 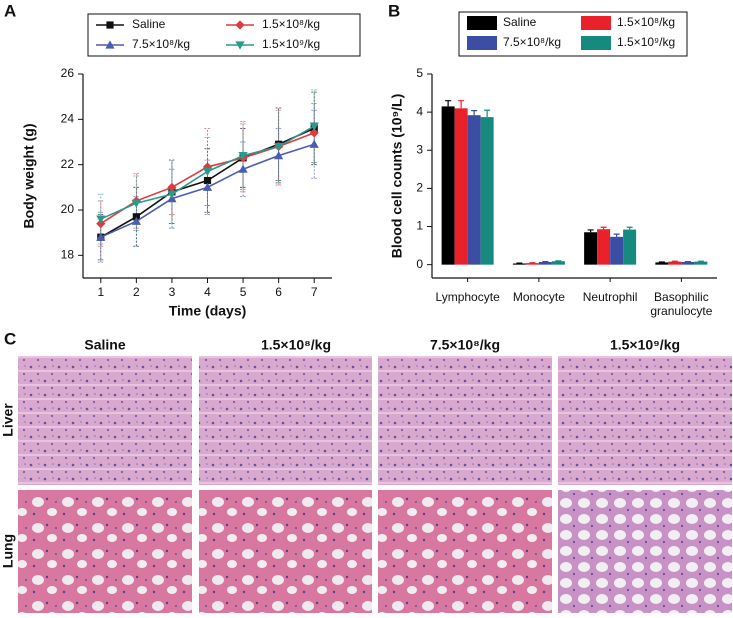 What do you see at coordinates (419, 226) in the screenshot?
I see `y-tick-label: 1` at bounding box center [419, 226].